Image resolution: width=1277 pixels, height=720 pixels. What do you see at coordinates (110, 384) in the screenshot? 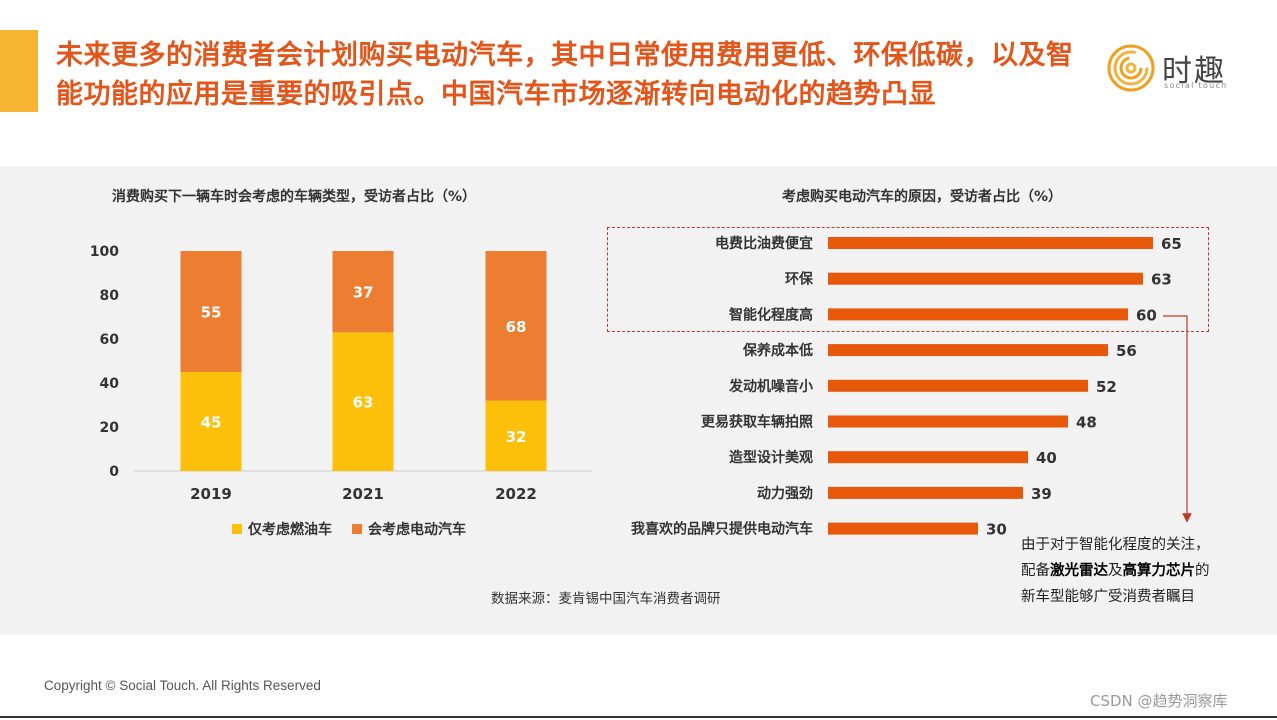
I see `y-tick-label: 40` at bounding box center [110, 384].